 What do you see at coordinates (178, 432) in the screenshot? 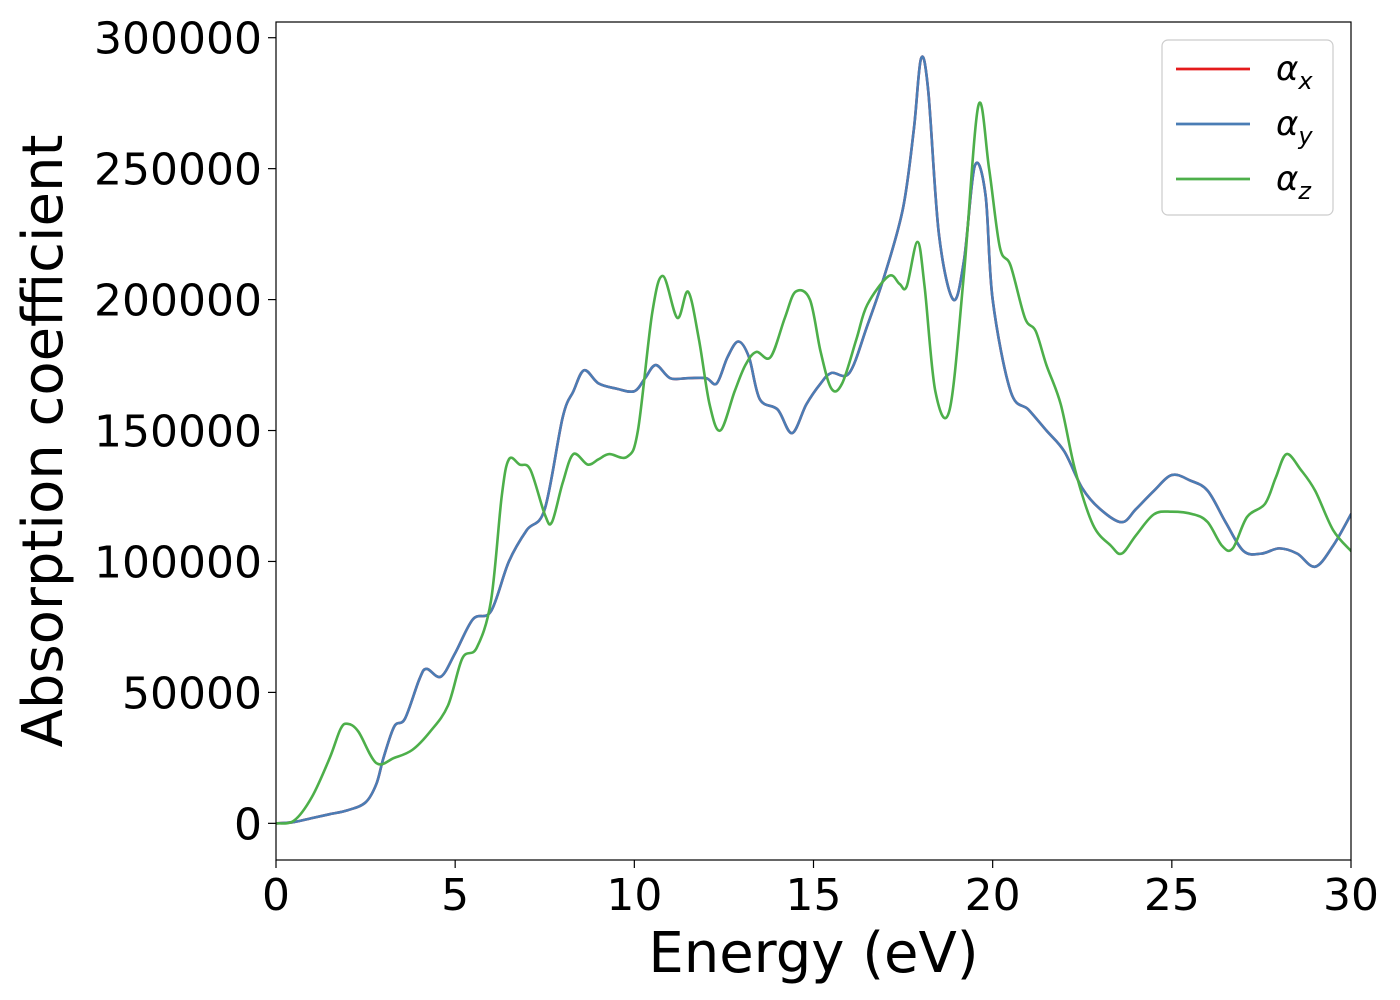
I see `y-tick-label: 150000` at bounding box center [178, 432].